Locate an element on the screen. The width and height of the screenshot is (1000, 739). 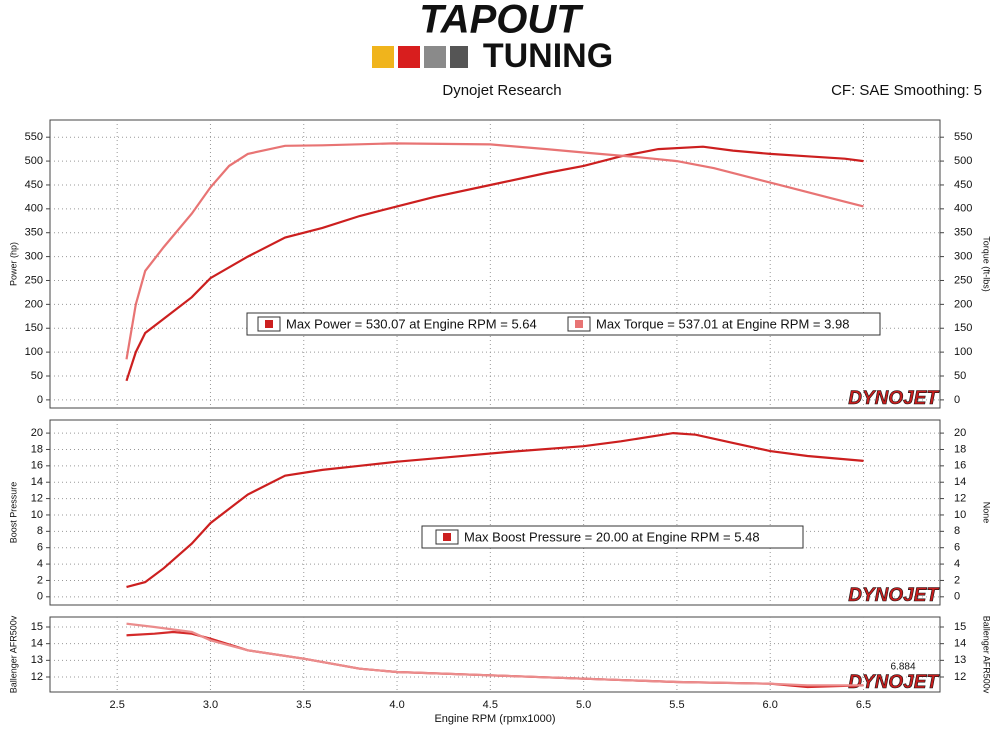
y-tick-label: 500 is located at coordinates (34, 161).